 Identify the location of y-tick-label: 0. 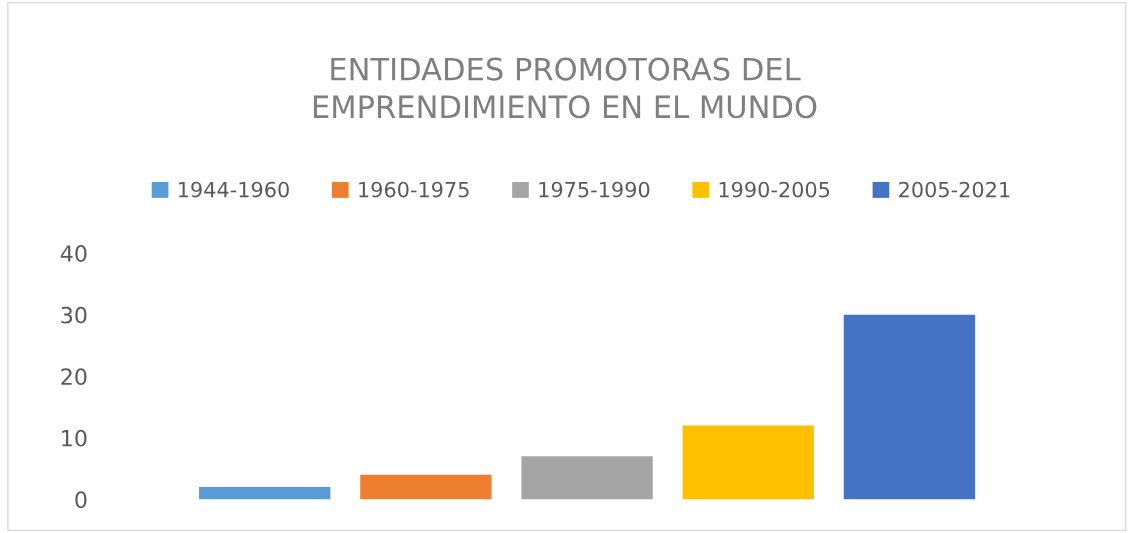
(81, 500).